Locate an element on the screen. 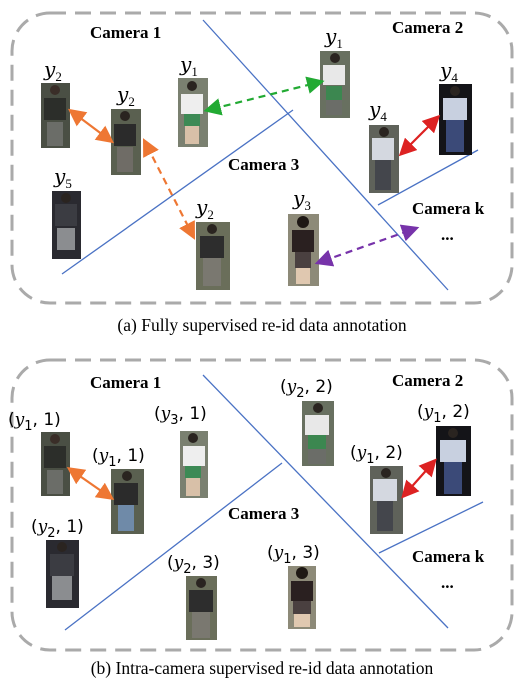 The width and height of the screenshot is (524, 679). person-crop-a5 is located at coordinates (335, 84).